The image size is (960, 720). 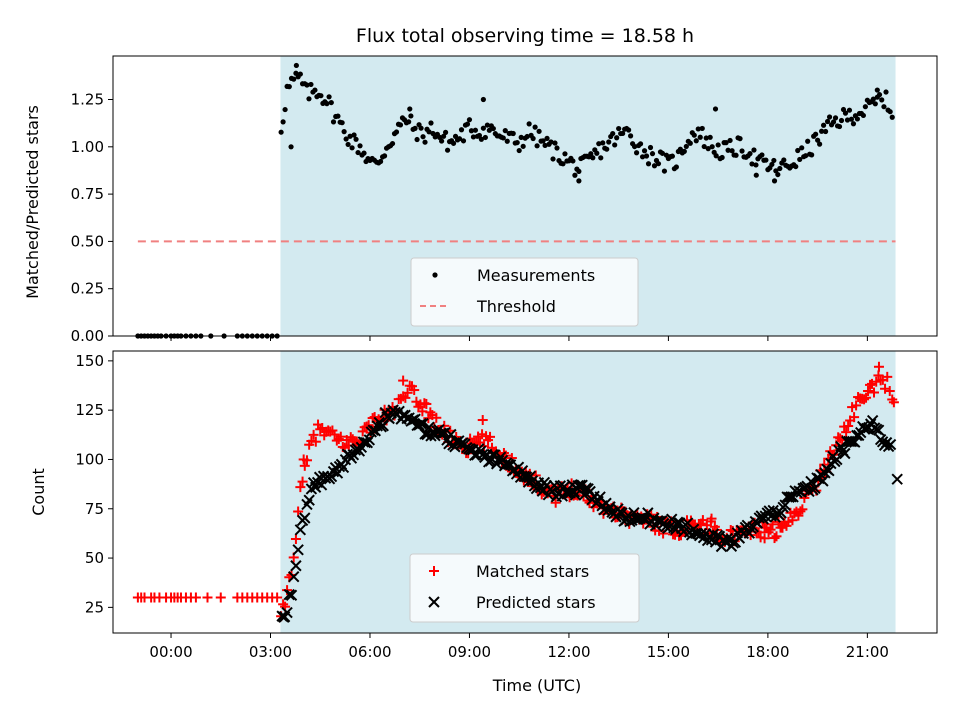 What do you see at coordinates (516, 306) in the screenshot?
I see `legend-label: Threshold` at bounding box center [516, 306].